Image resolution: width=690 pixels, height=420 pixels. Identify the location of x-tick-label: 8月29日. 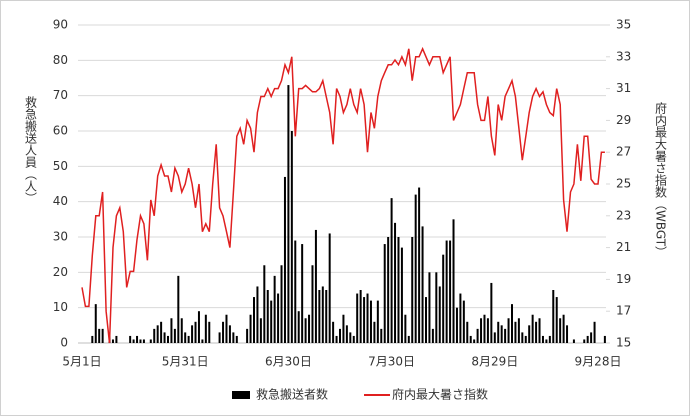
(494, 362).